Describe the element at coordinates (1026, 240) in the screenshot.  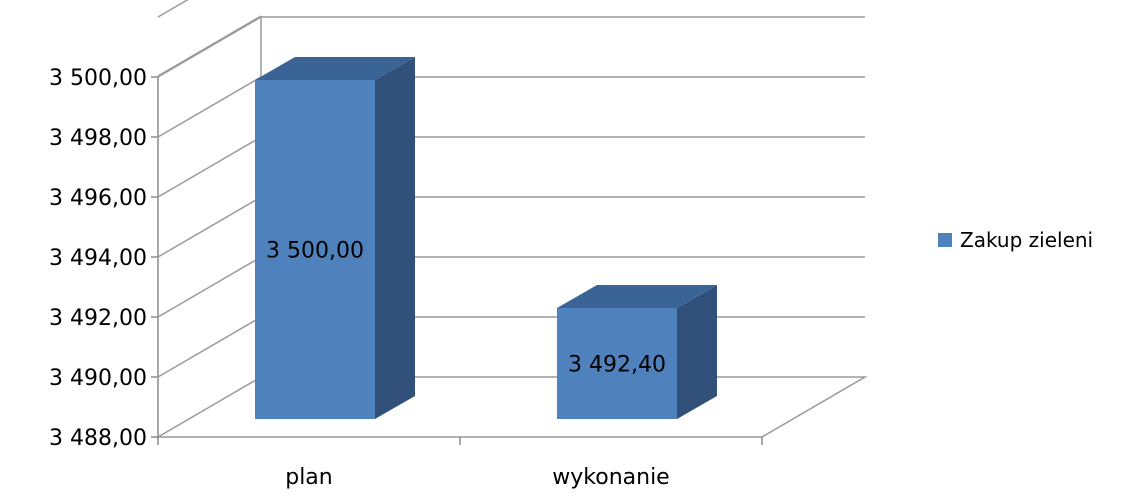
I see `legend-label: Zakup zieleni` at that location.